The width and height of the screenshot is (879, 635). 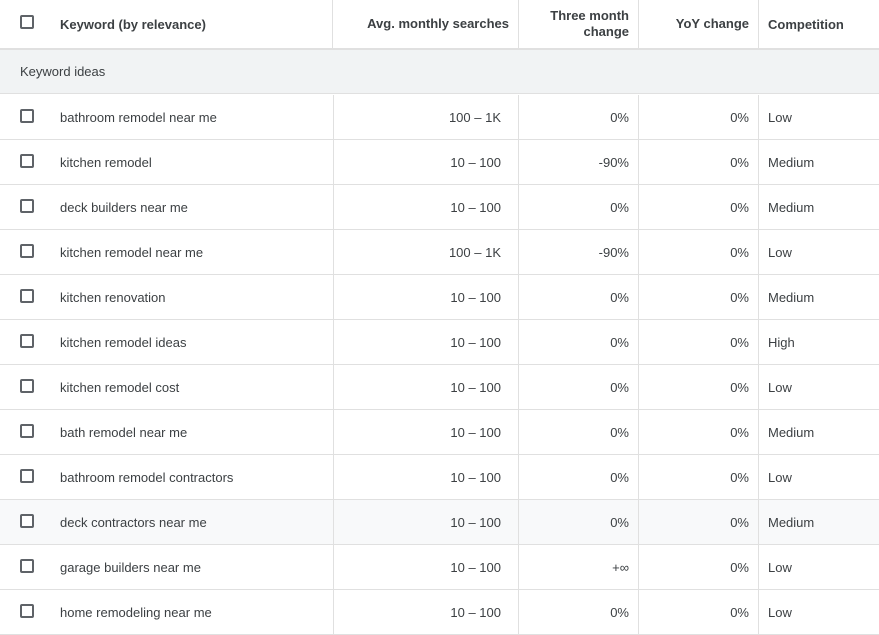 What do you see at coordinates (124, 207) in the screenshot?
I see `keyword-cell-text: deck builders near me` at bounding box center [124, 207].